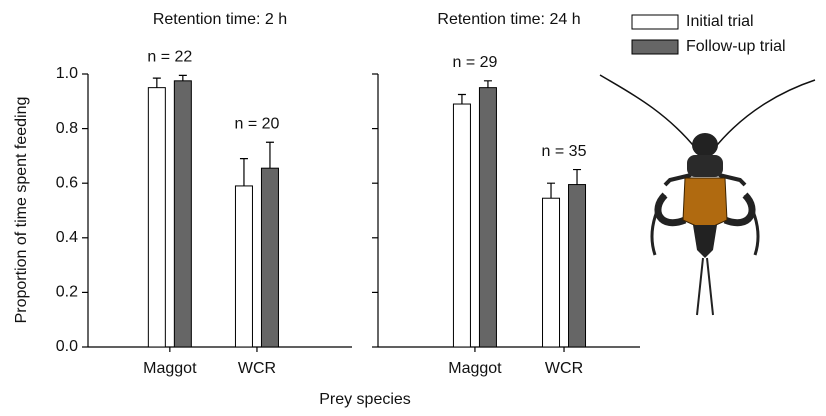 This screenshot has height=416, width=826. Describe the element at coordinates (169, 57) in the screenshot. I see `sample-size-label: n = 22` at that location.